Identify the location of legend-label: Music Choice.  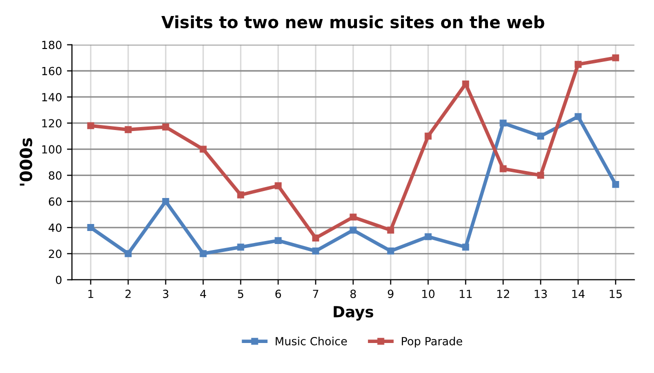
(311, 341).